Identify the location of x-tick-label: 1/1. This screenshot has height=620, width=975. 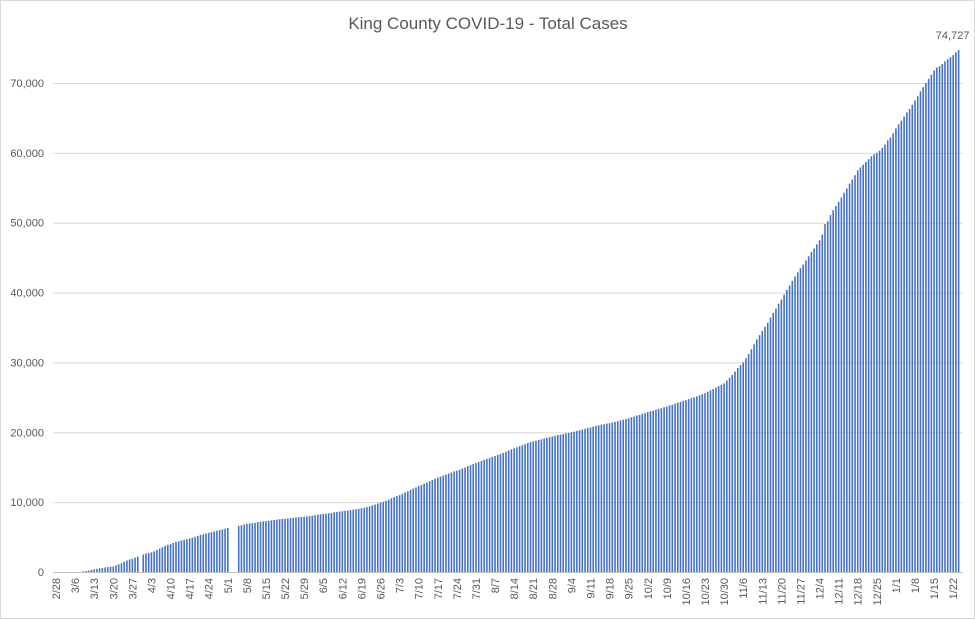
(897, 585).